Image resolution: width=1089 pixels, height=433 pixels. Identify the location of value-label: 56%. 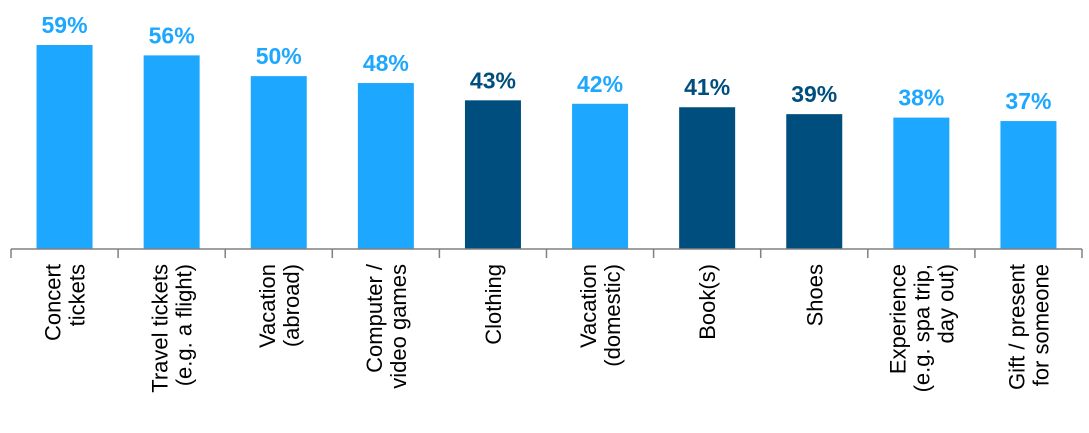
(172, 35).